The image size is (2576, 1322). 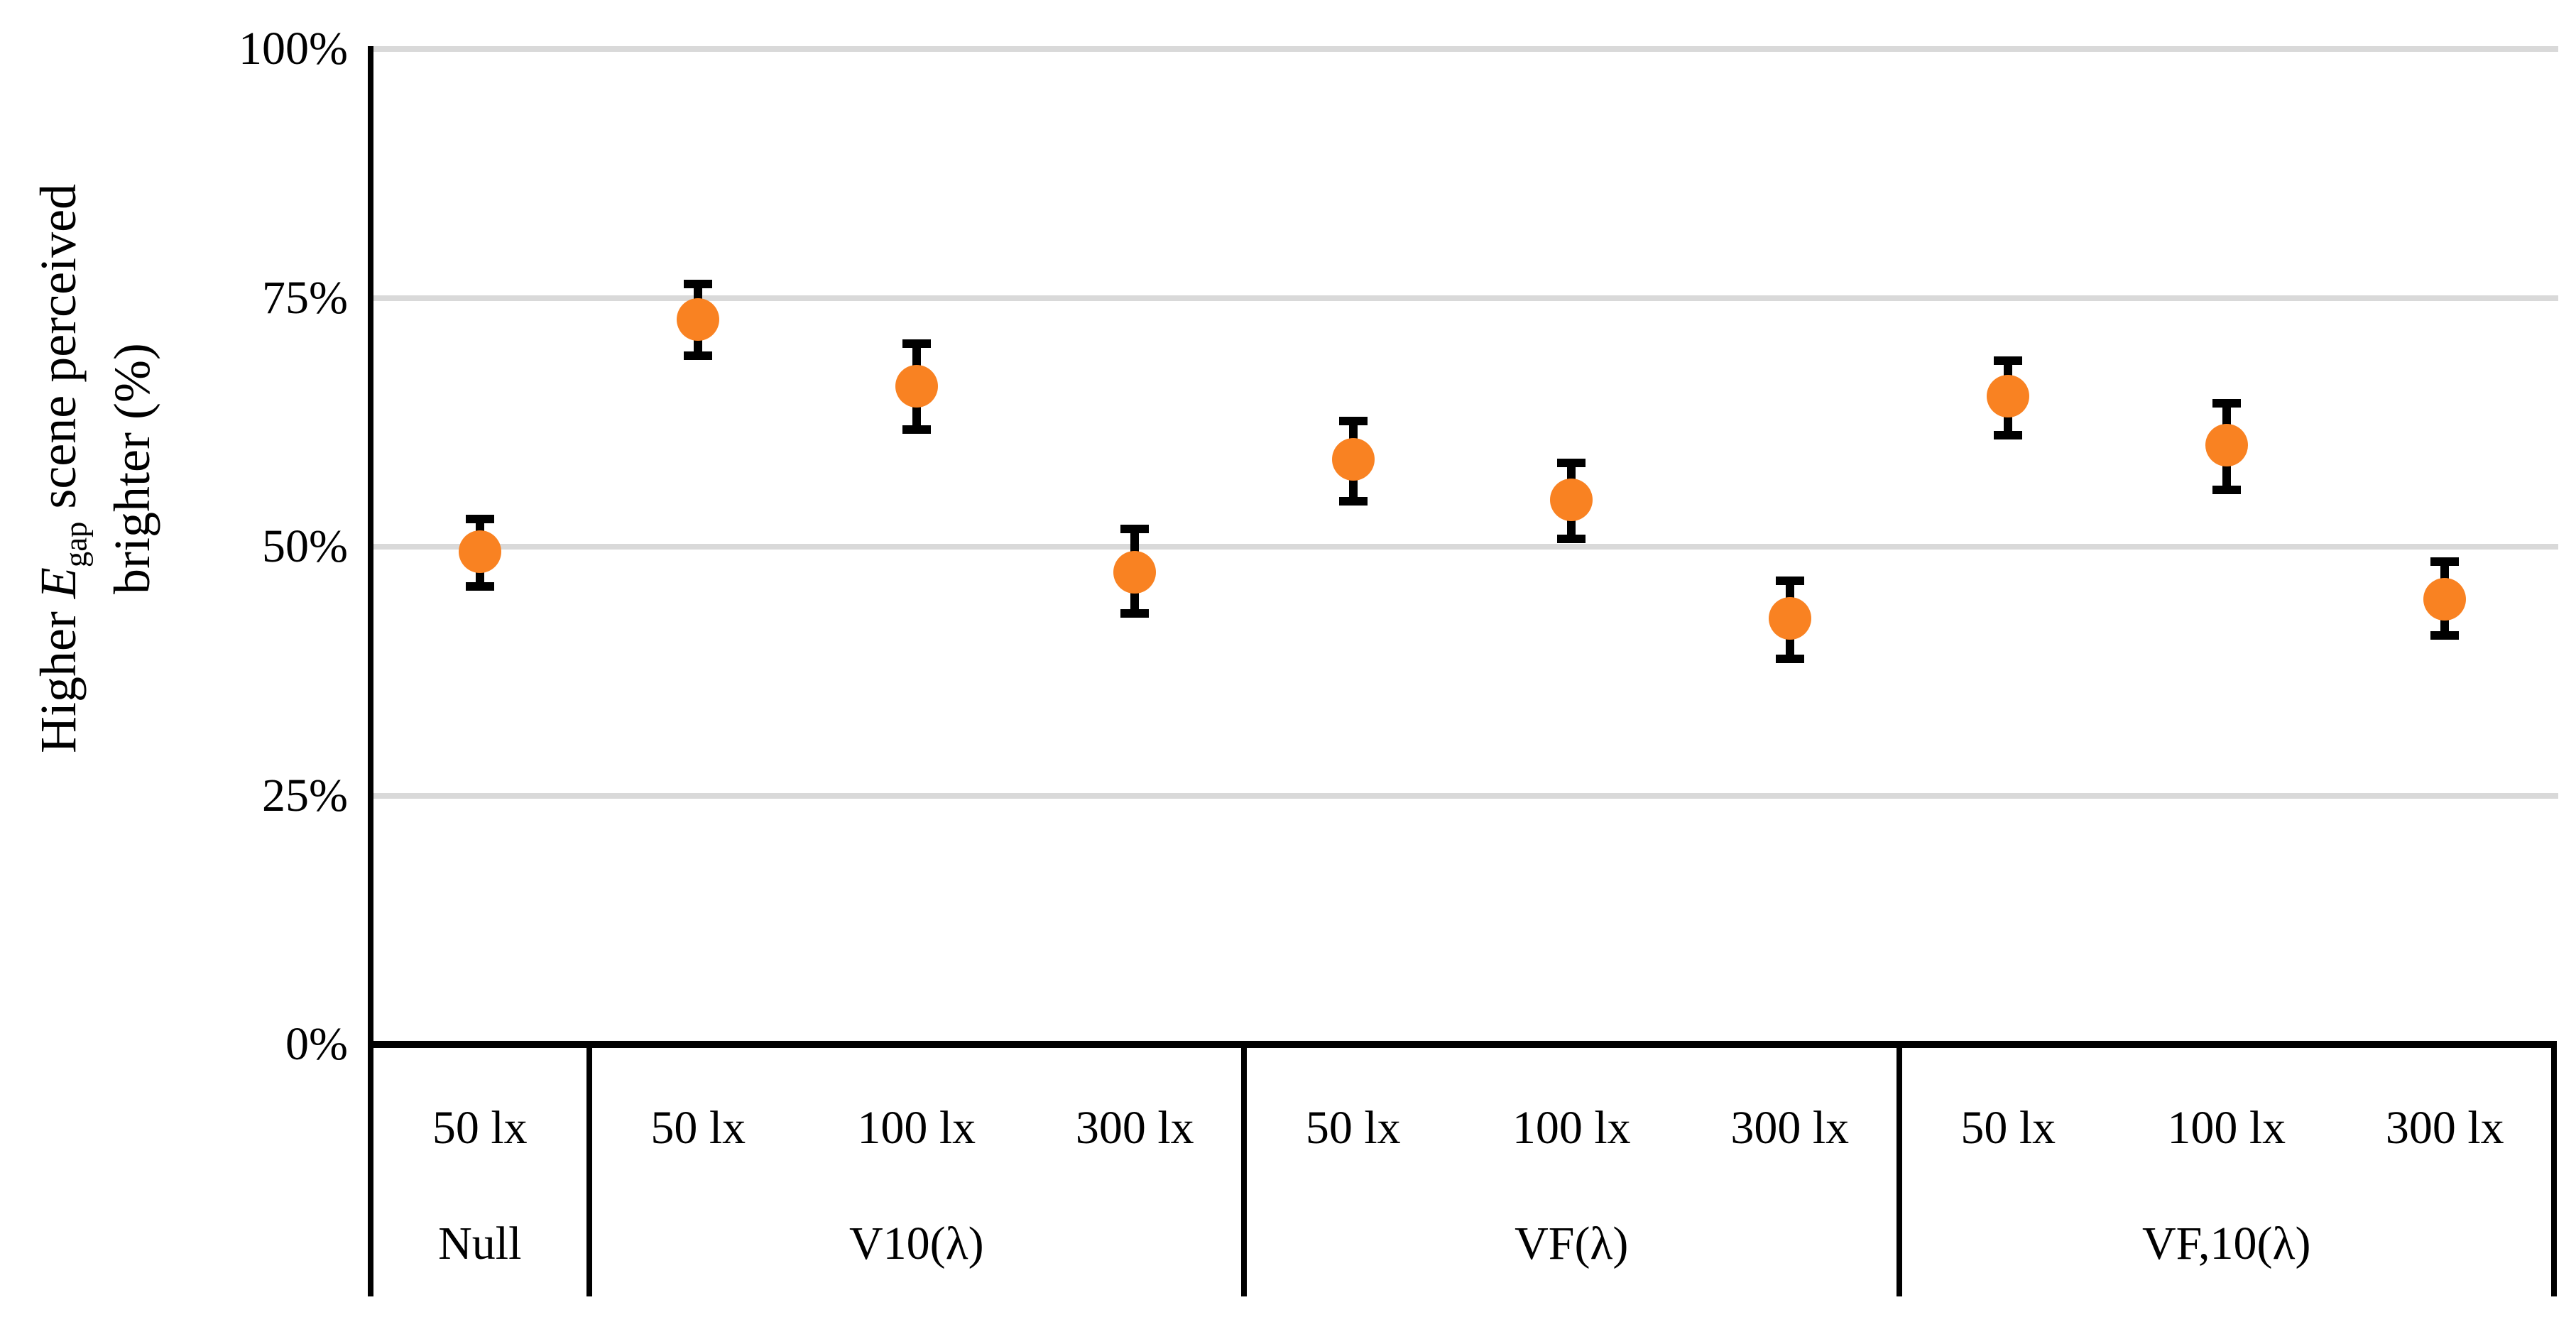 I want to click on x-axis-line, so click(x=1462, y=1044).